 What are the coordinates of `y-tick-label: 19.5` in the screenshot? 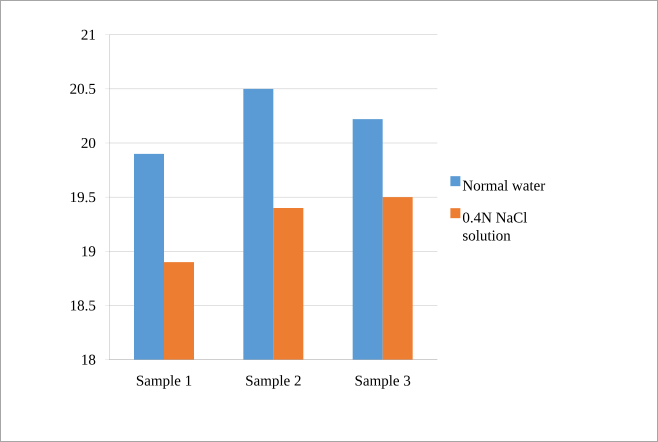 It's located at (83, 197).